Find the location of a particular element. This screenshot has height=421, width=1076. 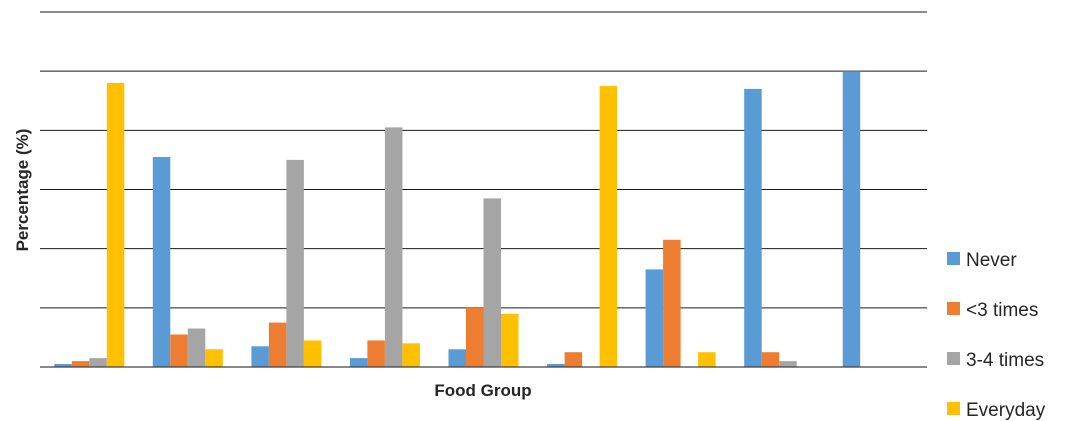

legend-label-everyday: Everyday is located at coordinates (1006, 410).